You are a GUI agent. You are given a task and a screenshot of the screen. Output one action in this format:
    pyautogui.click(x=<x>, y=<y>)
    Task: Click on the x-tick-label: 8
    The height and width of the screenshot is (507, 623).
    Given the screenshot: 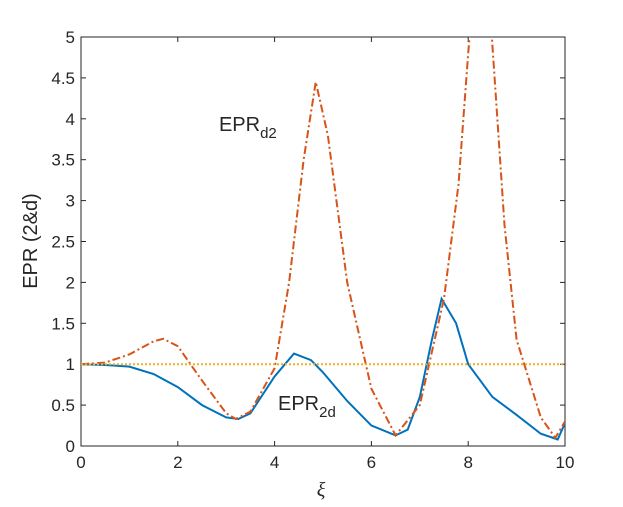 What is the action you would take?
    pyautogui.click(x=467, y=462)
    